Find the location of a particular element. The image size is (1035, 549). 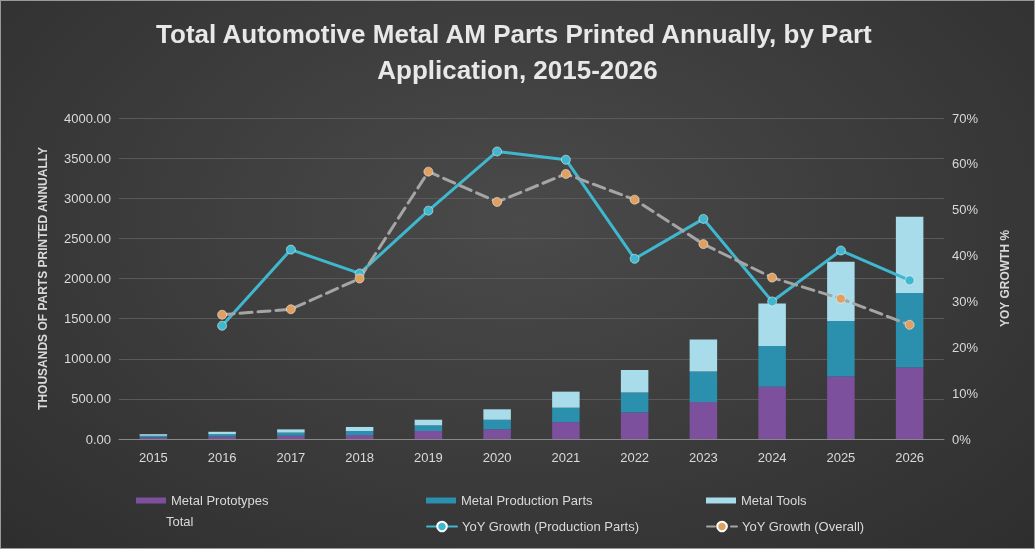

y2-tick-label: 30% is located at coordinates (965, 301).